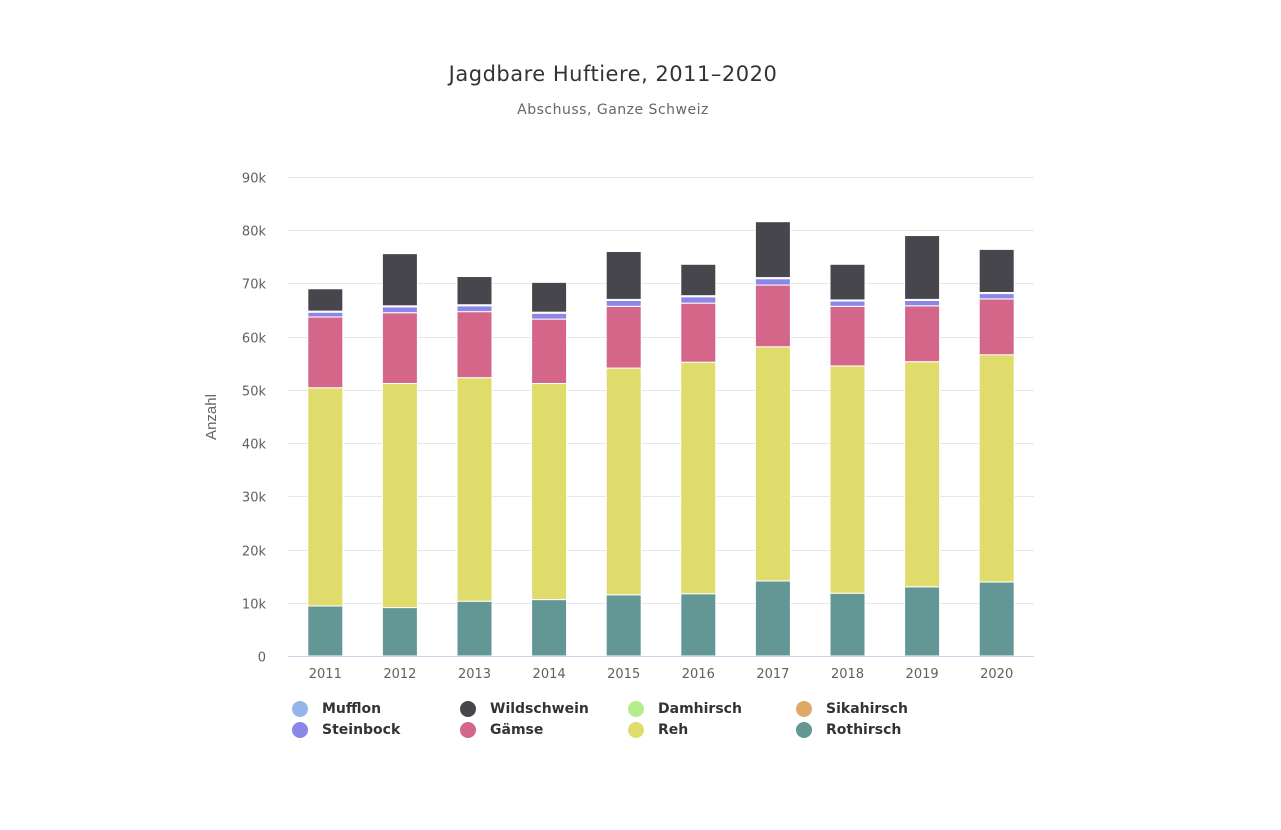 The image size is (1281, 830). Describe the element at coordinates (613, 110) in the screenshot. I see `chart-subtitle: Abschuss, Ganze Schweiz` at that location.